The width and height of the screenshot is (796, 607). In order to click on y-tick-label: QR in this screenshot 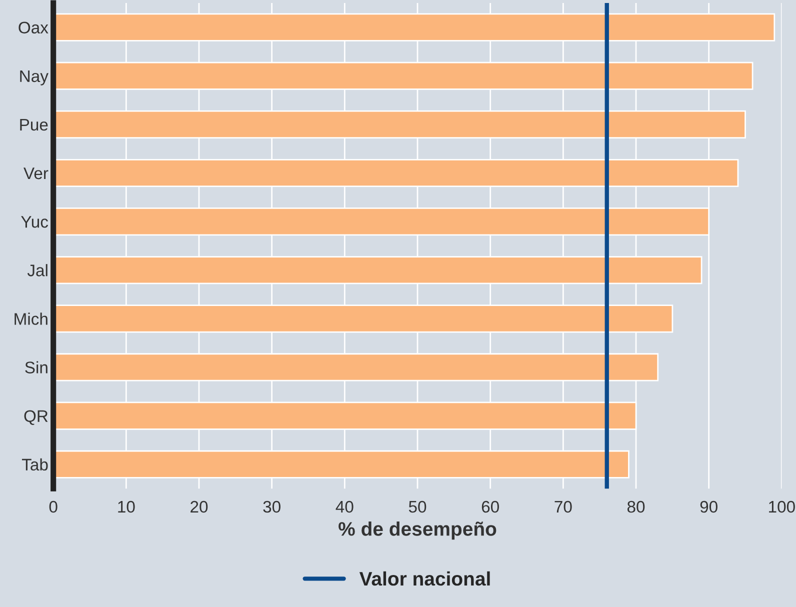, I will do `click(36, 417)`.